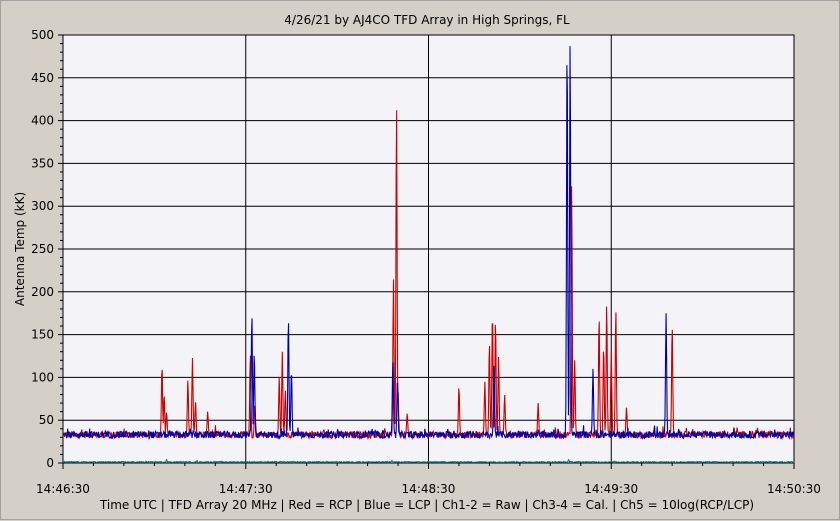  I want to click on y-tick-label: 50, so click(46, 420).